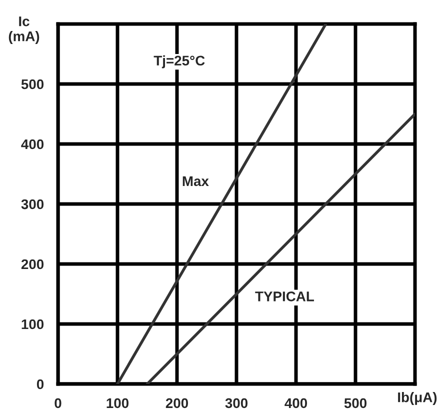  What do you see at coordinates (32, 144) in the screenshot?
I see `y-tick-label: 400` at bounding box center [32, 144].